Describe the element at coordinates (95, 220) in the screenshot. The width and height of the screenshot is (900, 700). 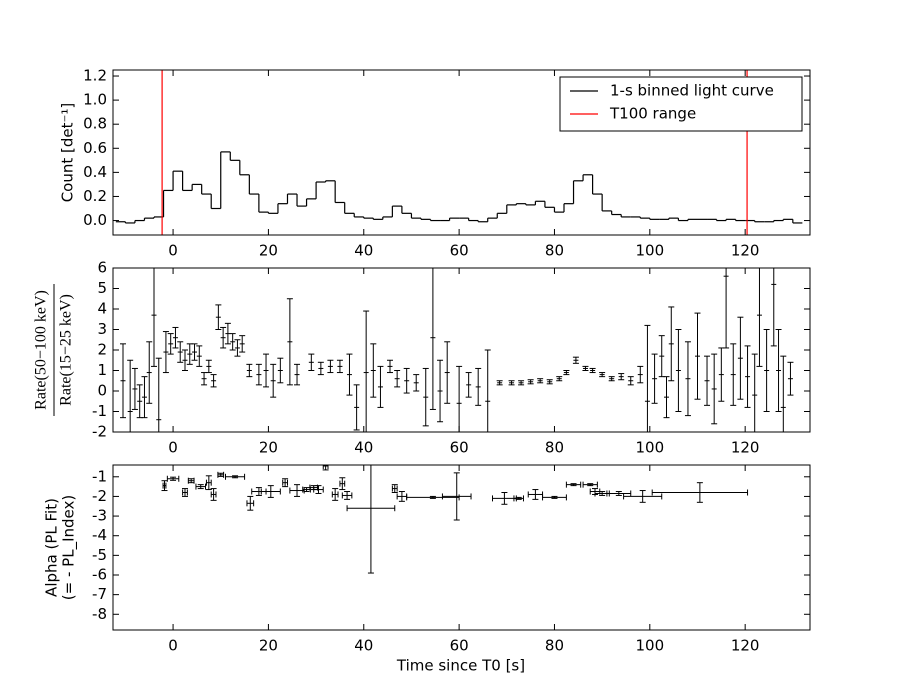
I see `y-tick-label: 0.0` at that location.